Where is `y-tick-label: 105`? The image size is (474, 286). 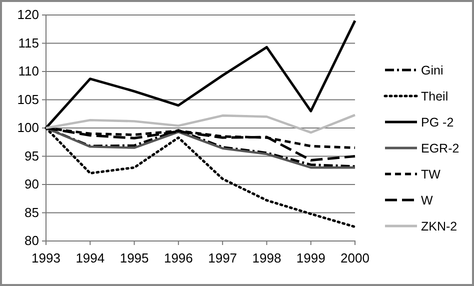
y-tick-label: 105 is located at coordinates (28, 99).